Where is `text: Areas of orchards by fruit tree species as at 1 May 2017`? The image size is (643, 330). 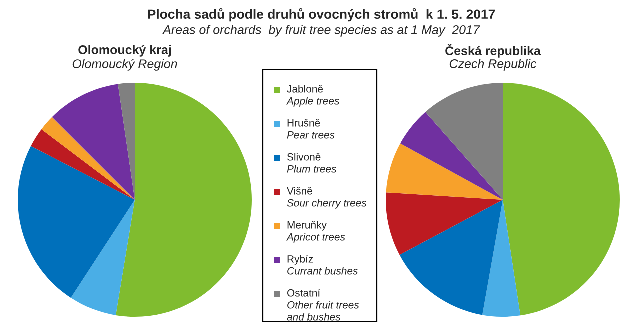
text: Areas of orchards by fruit tree species as at 1 May 2017 is located at coordinates (321, 31).